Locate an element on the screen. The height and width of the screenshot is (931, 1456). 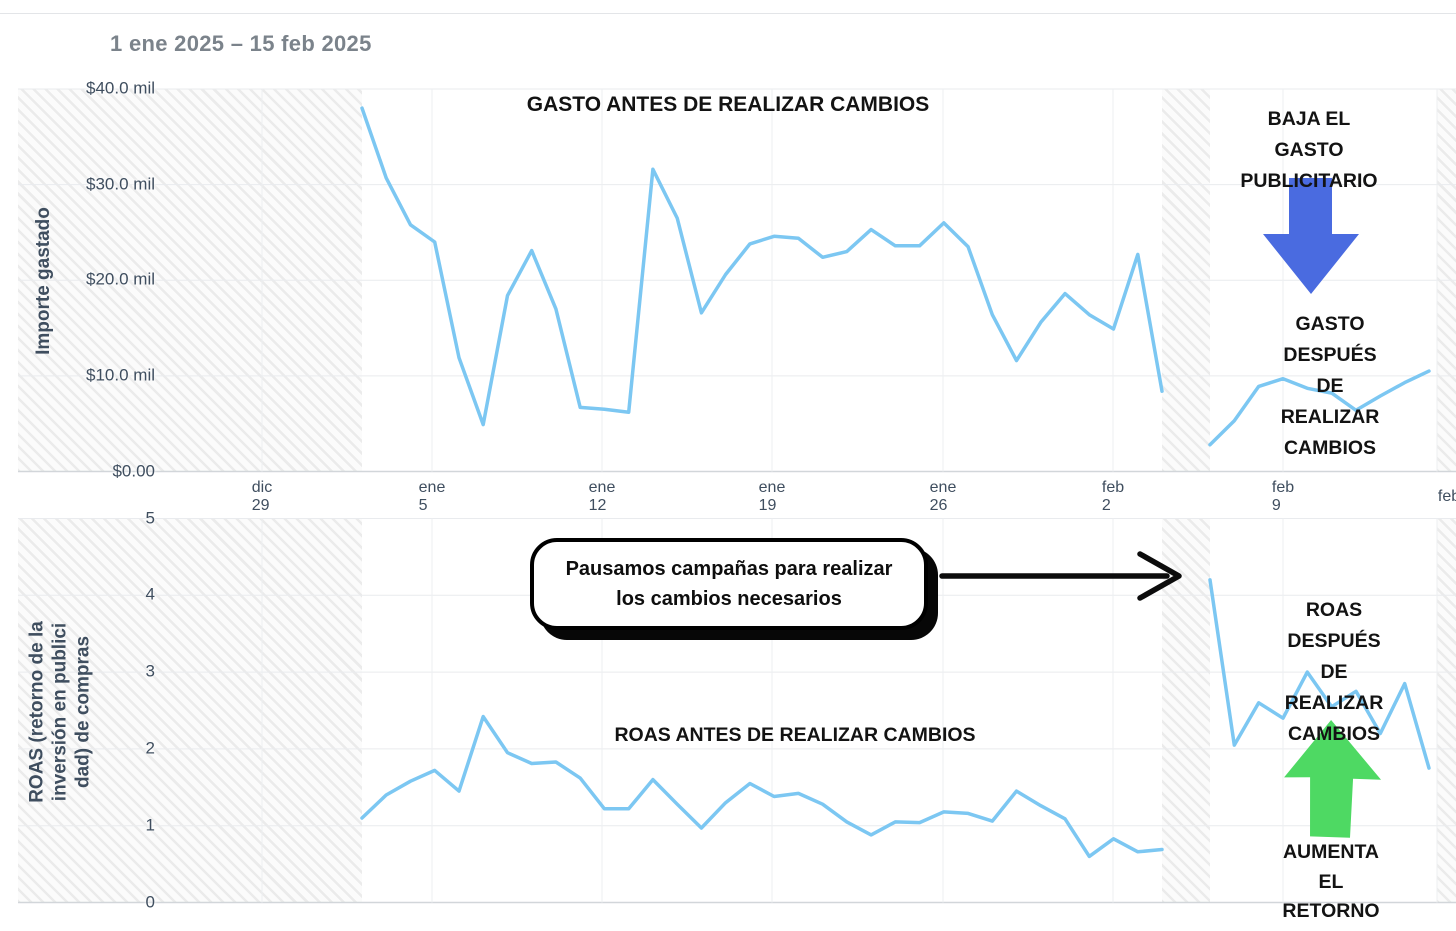
roas-compras-before-line is located at coordinates (762, 786).